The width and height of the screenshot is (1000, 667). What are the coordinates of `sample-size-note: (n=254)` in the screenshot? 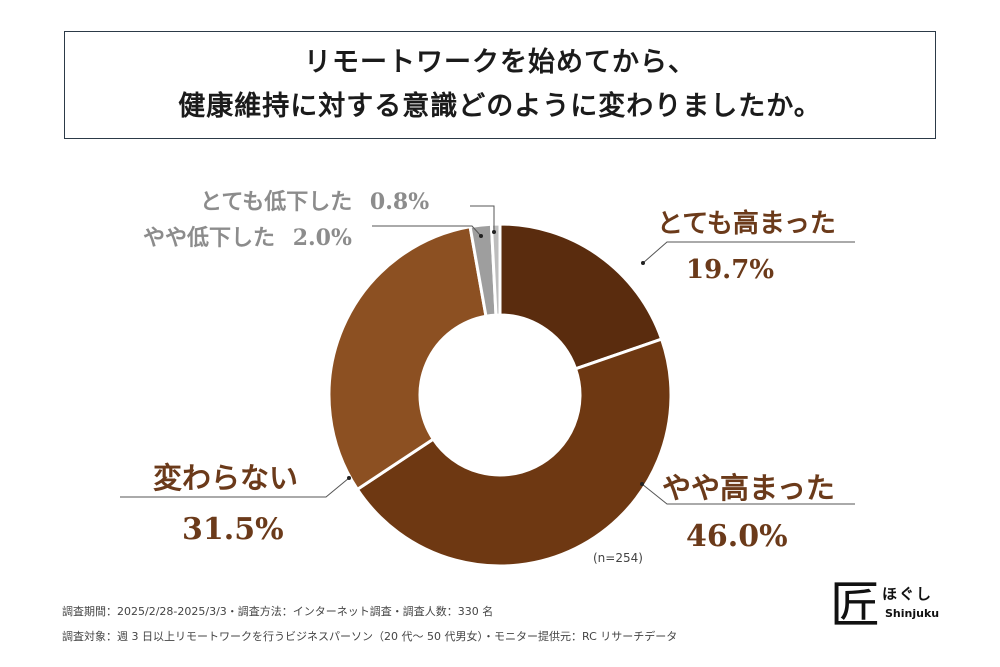 It's located at (618, 558).